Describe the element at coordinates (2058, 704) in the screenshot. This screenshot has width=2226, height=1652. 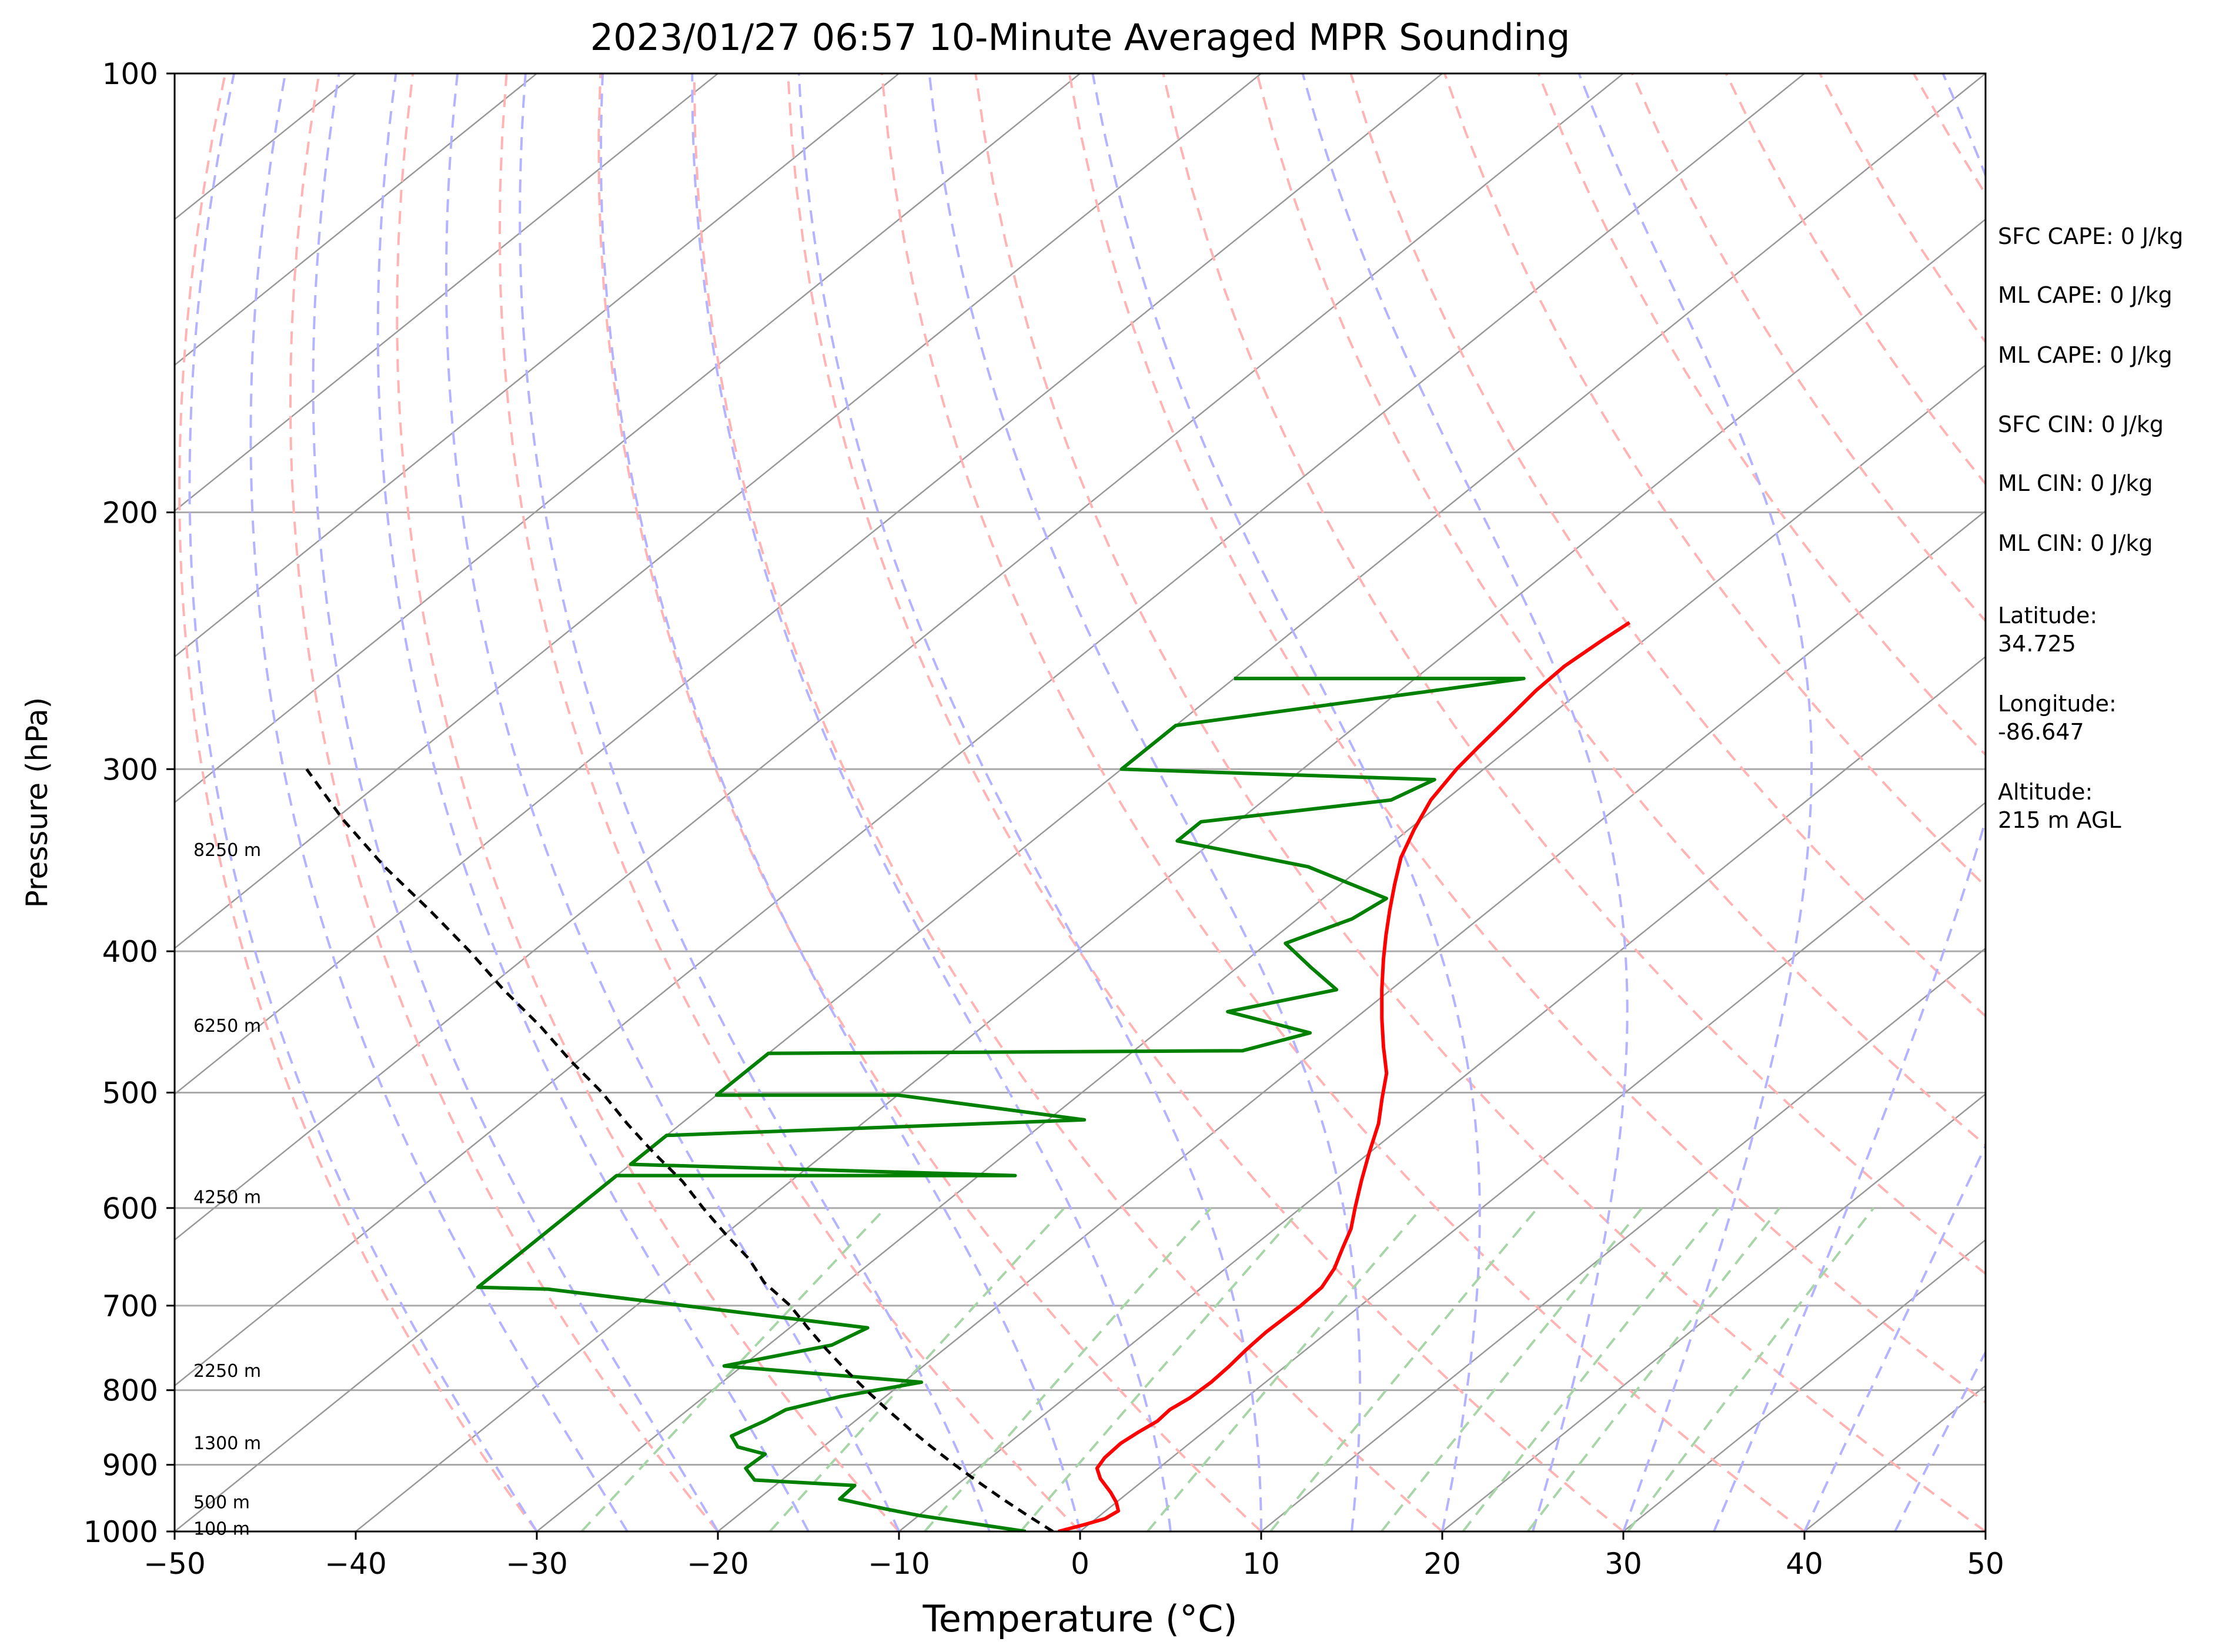
I see `info-panel-line: Longitude:` at that location.